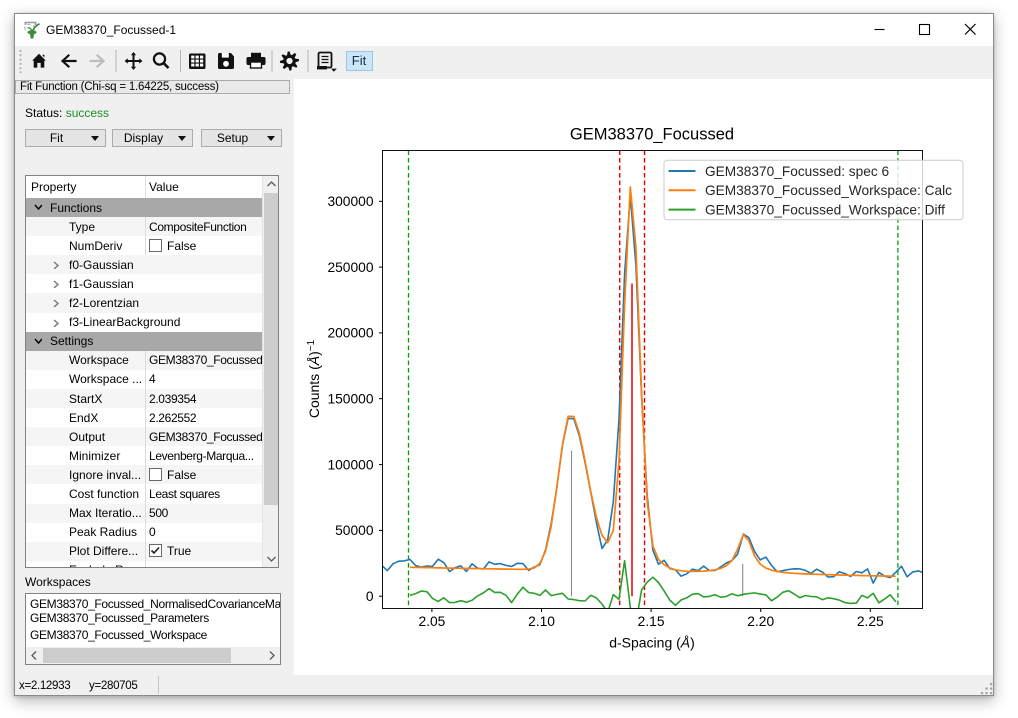  What do you see at coordinates (314, 378) in the screenshot?
I see `svg-text: Counts (Å)−1` at bounding box center [314, 378].